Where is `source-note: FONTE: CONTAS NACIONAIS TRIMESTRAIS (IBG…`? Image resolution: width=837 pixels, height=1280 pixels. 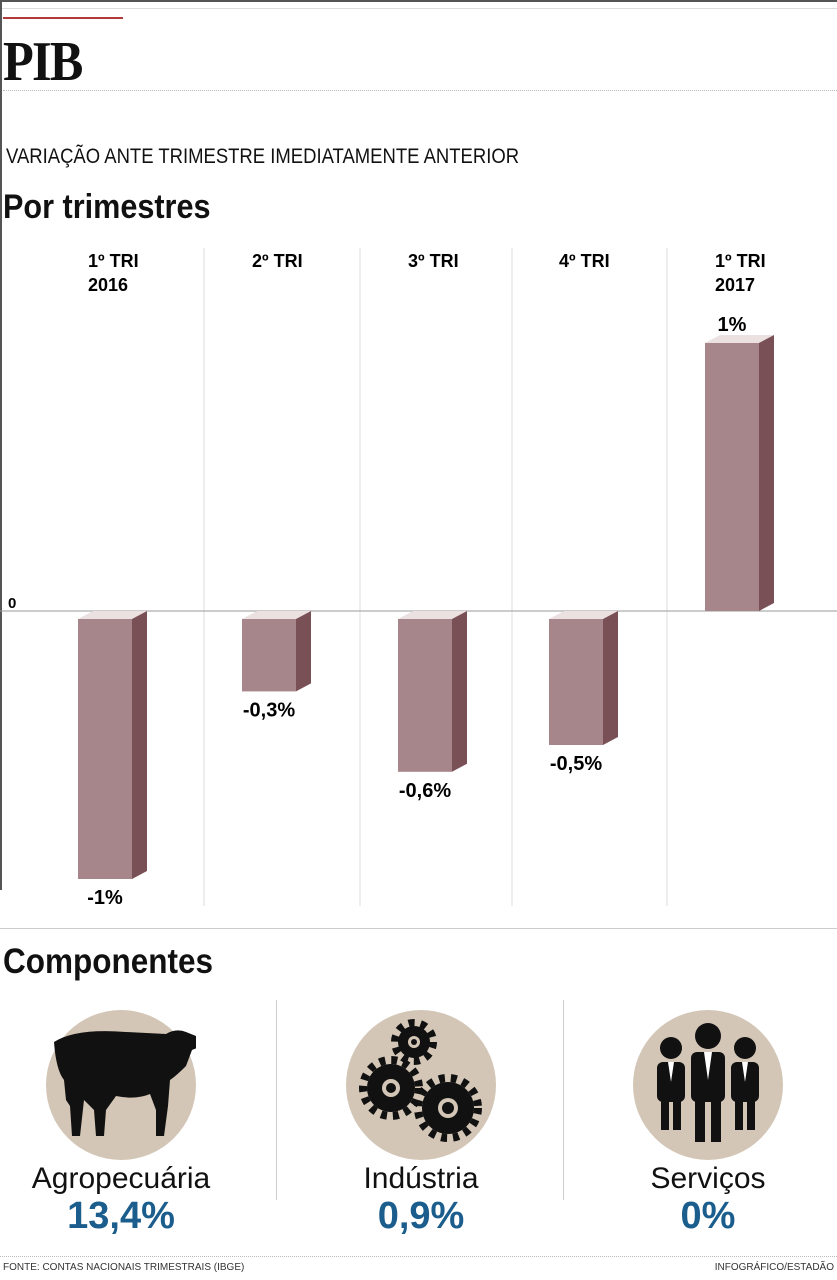 source-note: FONTE: CONTAS NACIONAIS TRIMESTRAIS (IBG… is located at coordinates (124, 1267).